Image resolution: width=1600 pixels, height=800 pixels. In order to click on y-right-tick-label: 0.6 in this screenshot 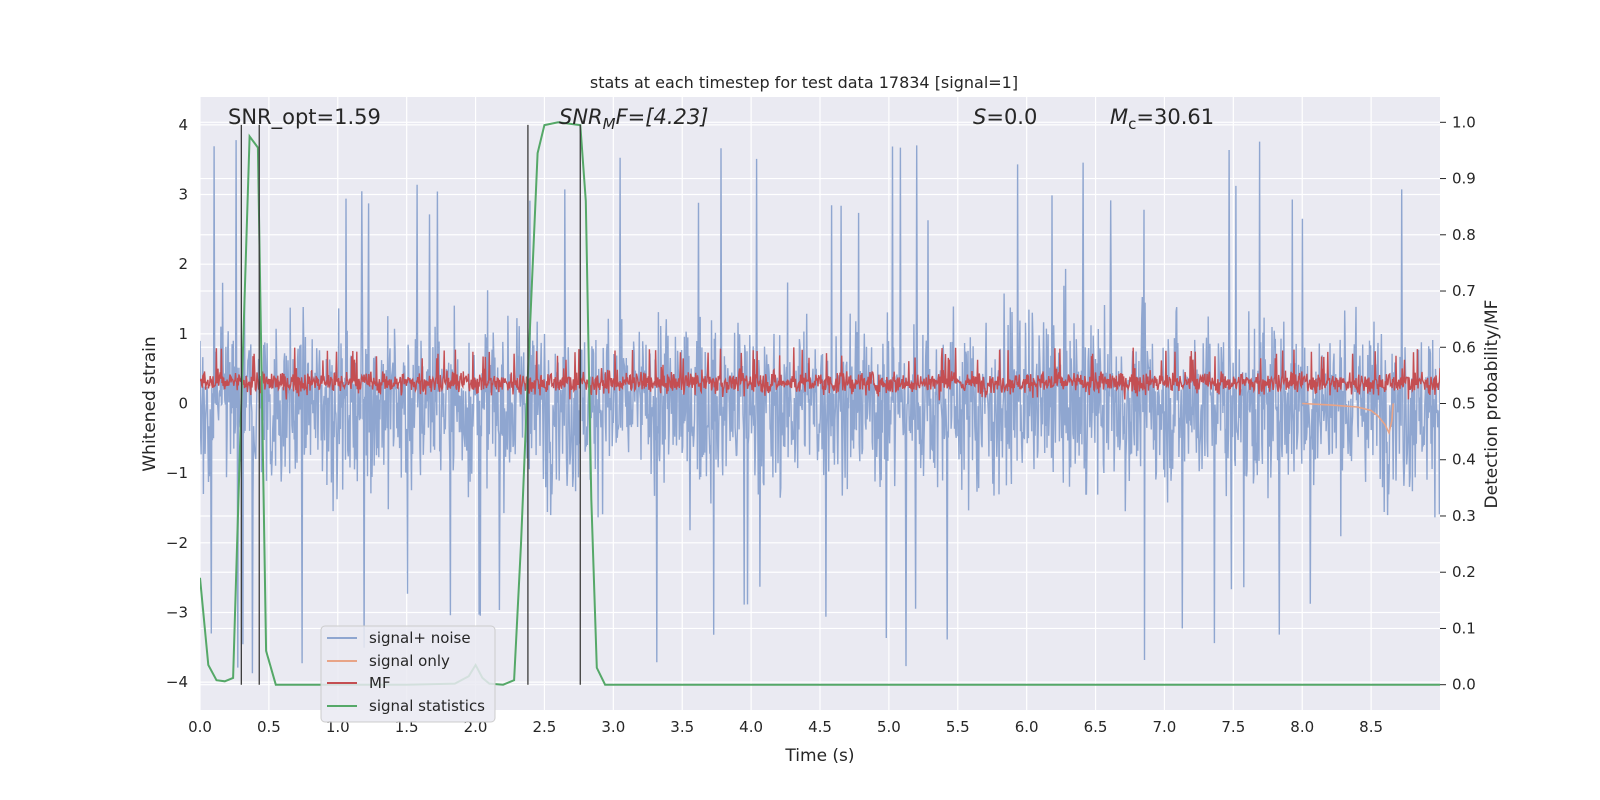, I will do `click(1464, 347)`.